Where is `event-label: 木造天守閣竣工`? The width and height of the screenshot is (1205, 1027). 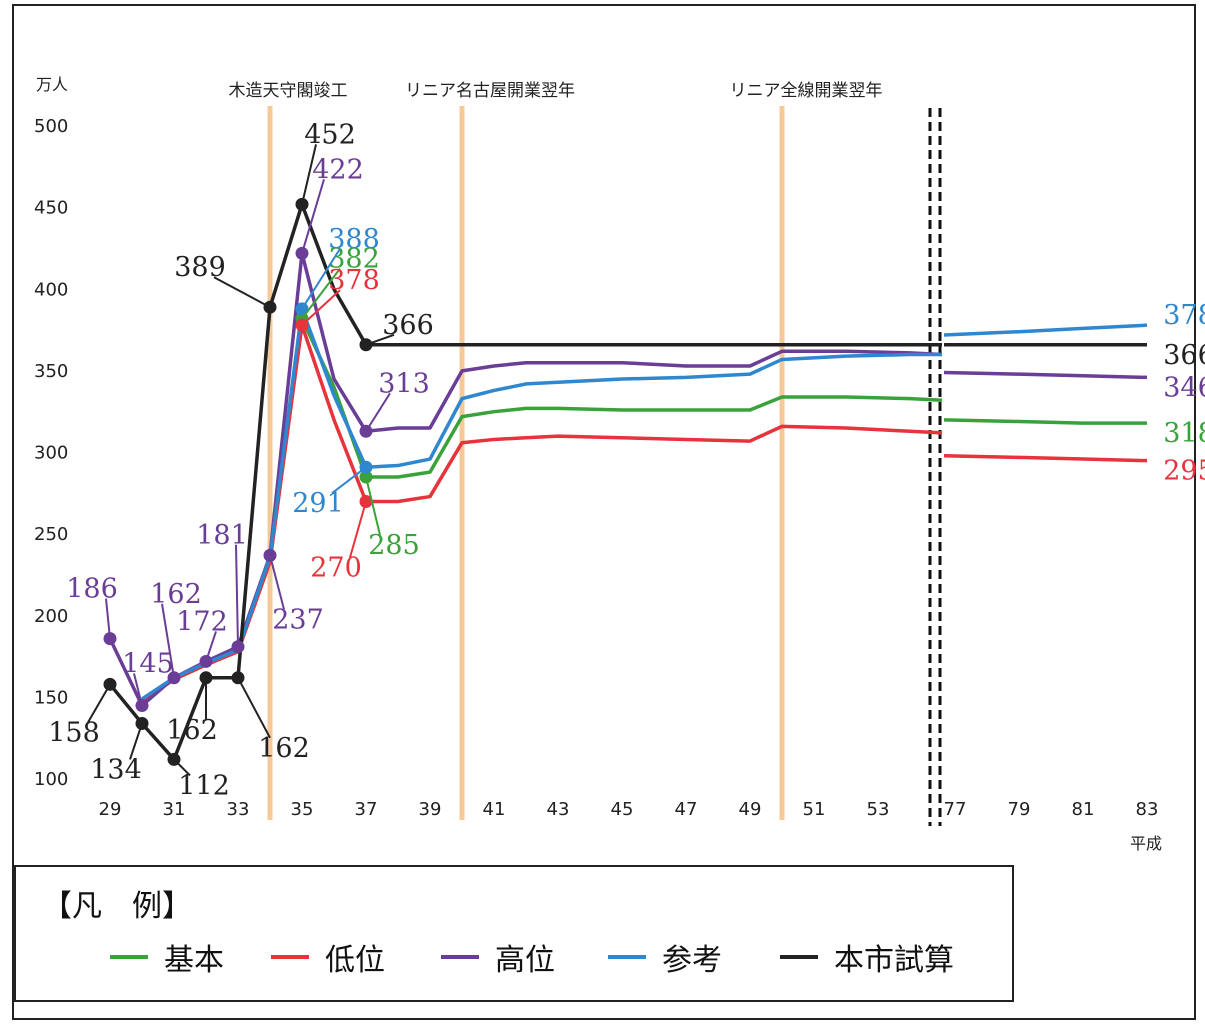 event-label: 木造天守閣竣工 is located at coordinates (288, 91).